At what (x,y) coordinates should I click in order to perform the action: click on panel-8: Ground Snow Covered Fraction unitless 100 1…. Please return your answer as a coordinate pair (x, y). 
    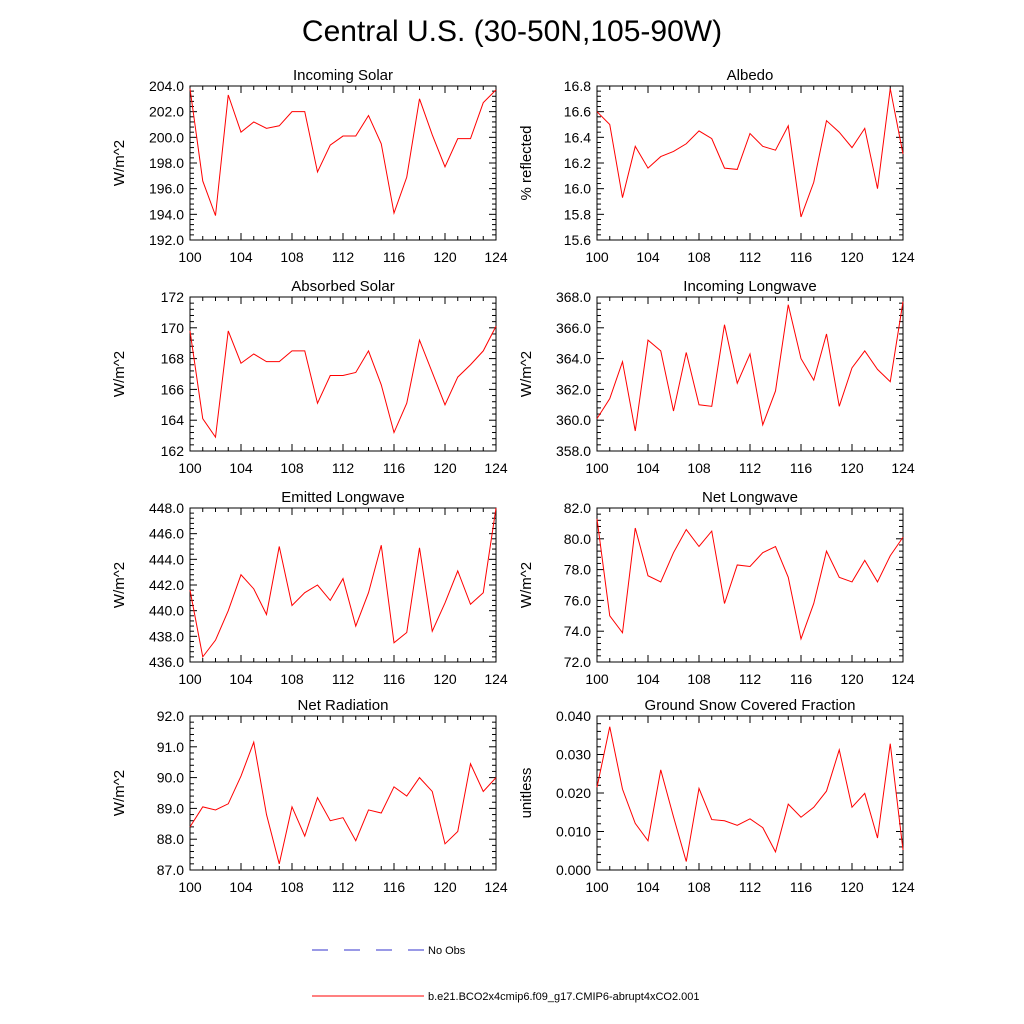
    Looking at the image, I should click on (716, 796).